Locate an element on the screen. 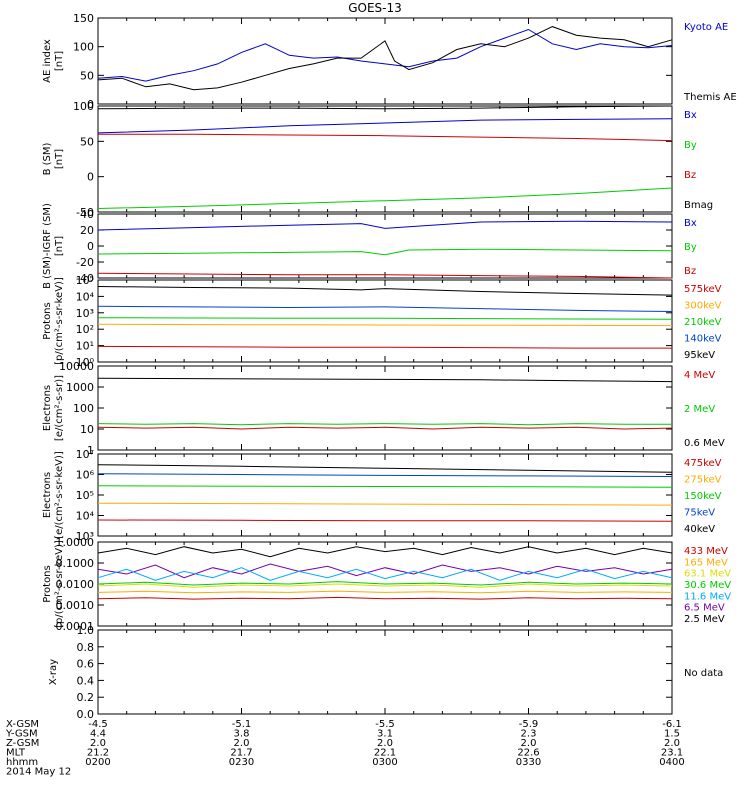  x-axis-value: 4.4 is located at coordinates (98, 734).